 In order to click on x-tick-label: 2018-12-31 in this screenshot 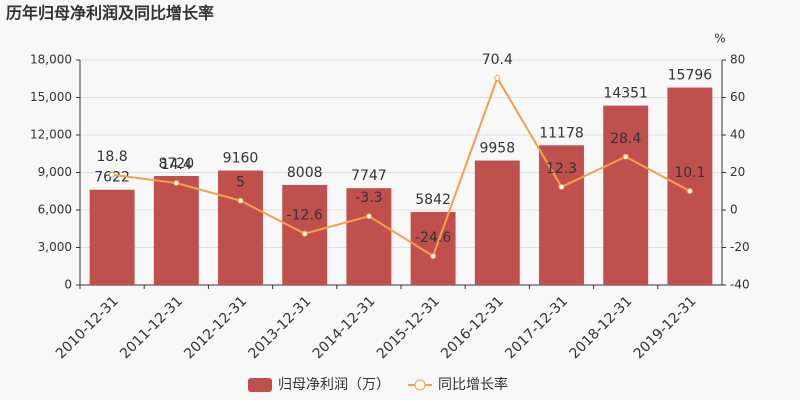, I will do `click(601, 327)`.